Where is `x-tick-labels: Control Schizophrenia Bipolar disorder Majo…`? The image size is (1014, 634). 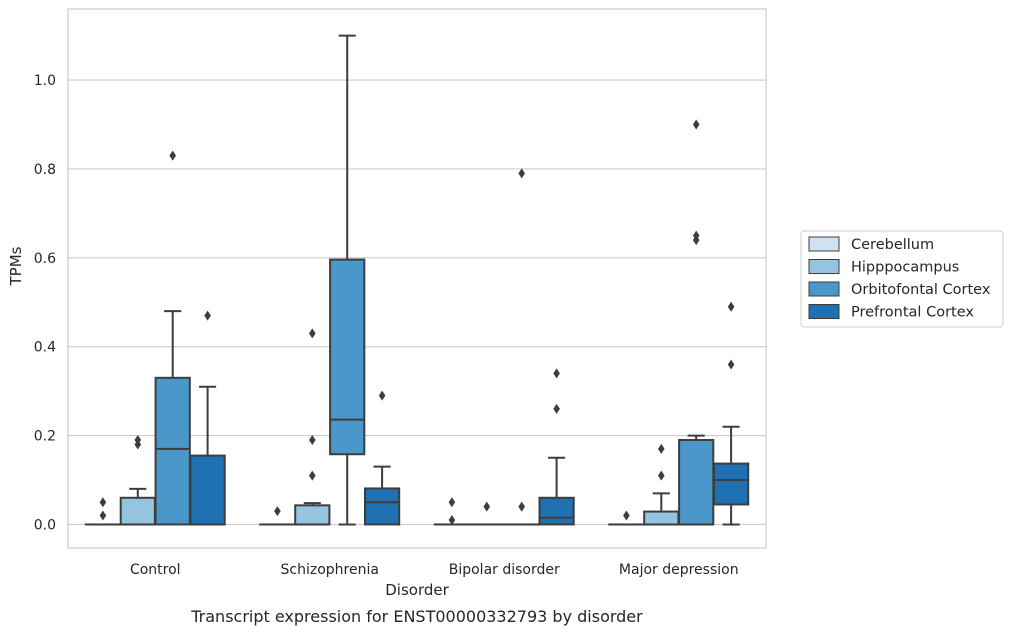
x-tick-labels: Control Schizophrenia Bipolar disorder Majo… is located at coordinates (434, 570).